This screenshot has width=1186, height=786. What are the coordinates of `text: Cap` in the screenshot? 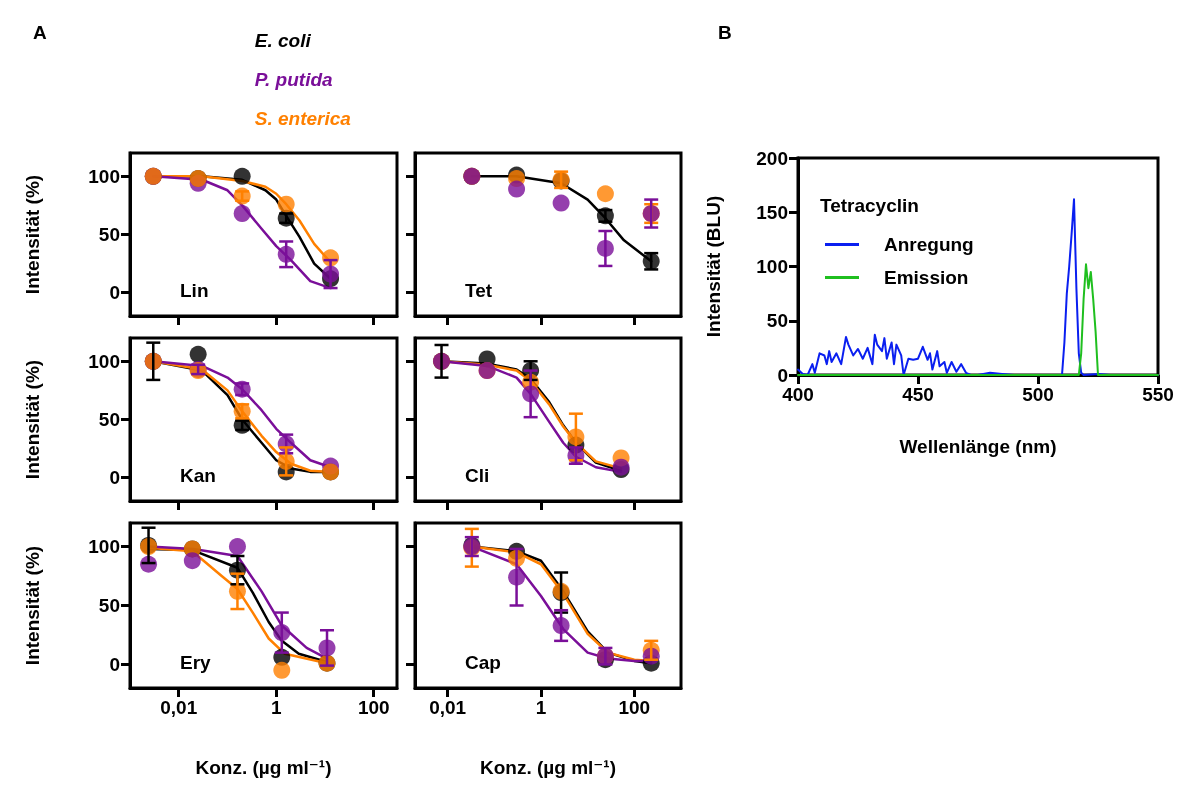 It's located at (483, 662).